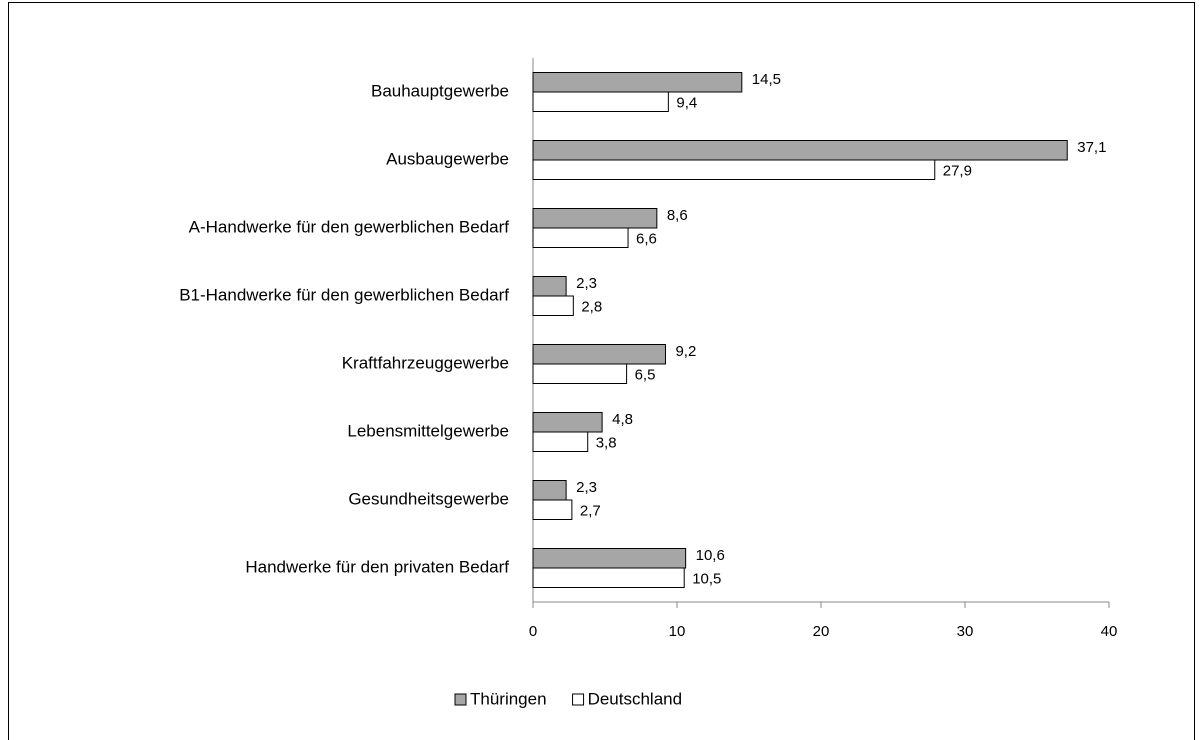  Describe the element at coordinates (591, 307) in the screenshot. I see `value-label: 2,8` at that location.